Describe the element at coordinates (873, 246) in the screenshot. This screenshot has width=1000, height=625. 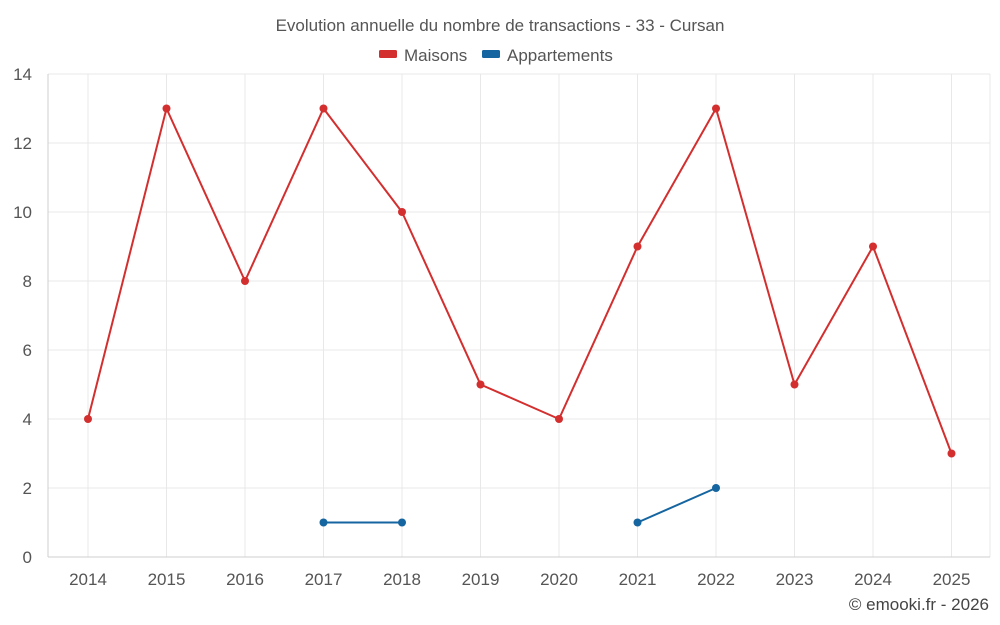
I see `data-point-maisons-2024` at that location.